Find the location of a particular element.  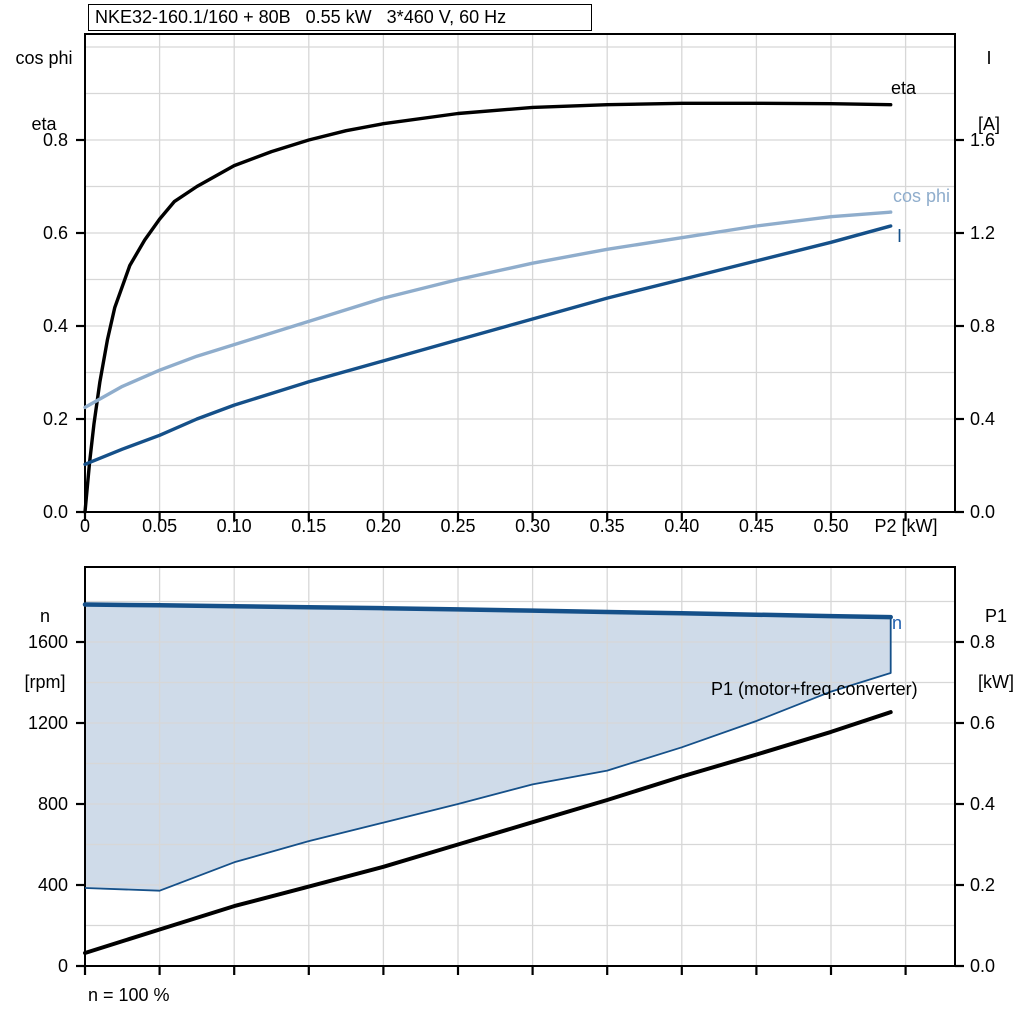

top-x-tick-label: 0.10 is located at coordinates (234, 526).